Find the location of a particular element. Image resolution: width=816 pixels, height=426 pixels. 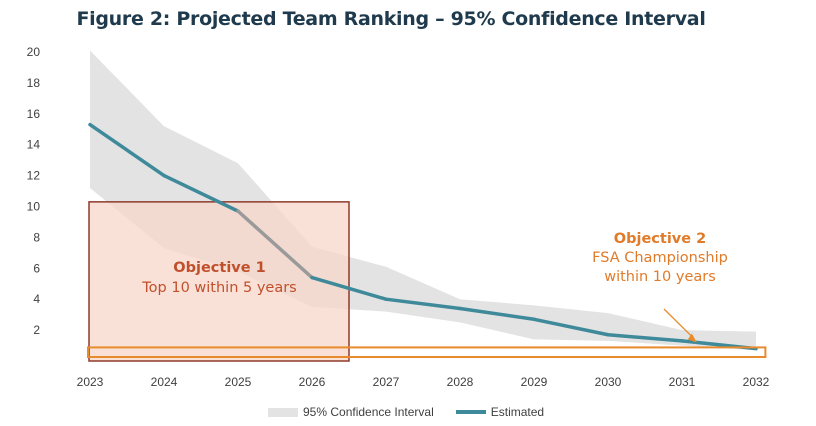

y-tick-label: 6 is located at coordinates (36, 268).